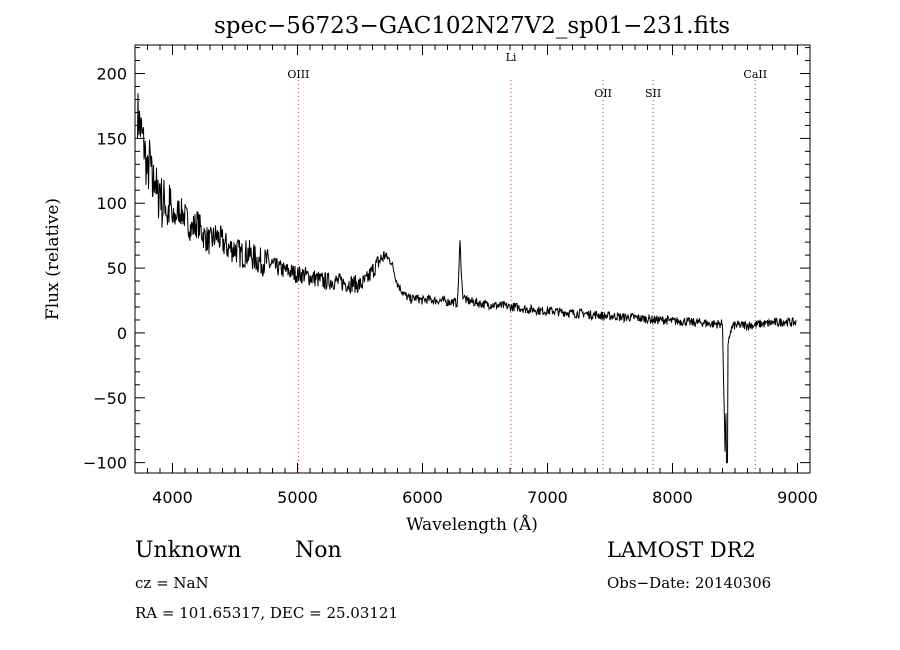 This screenshot has width=900, height=650. Describe the element at coordinates (298, 74) in the screenshot. I see `emission-line-label: OIII` at that location.